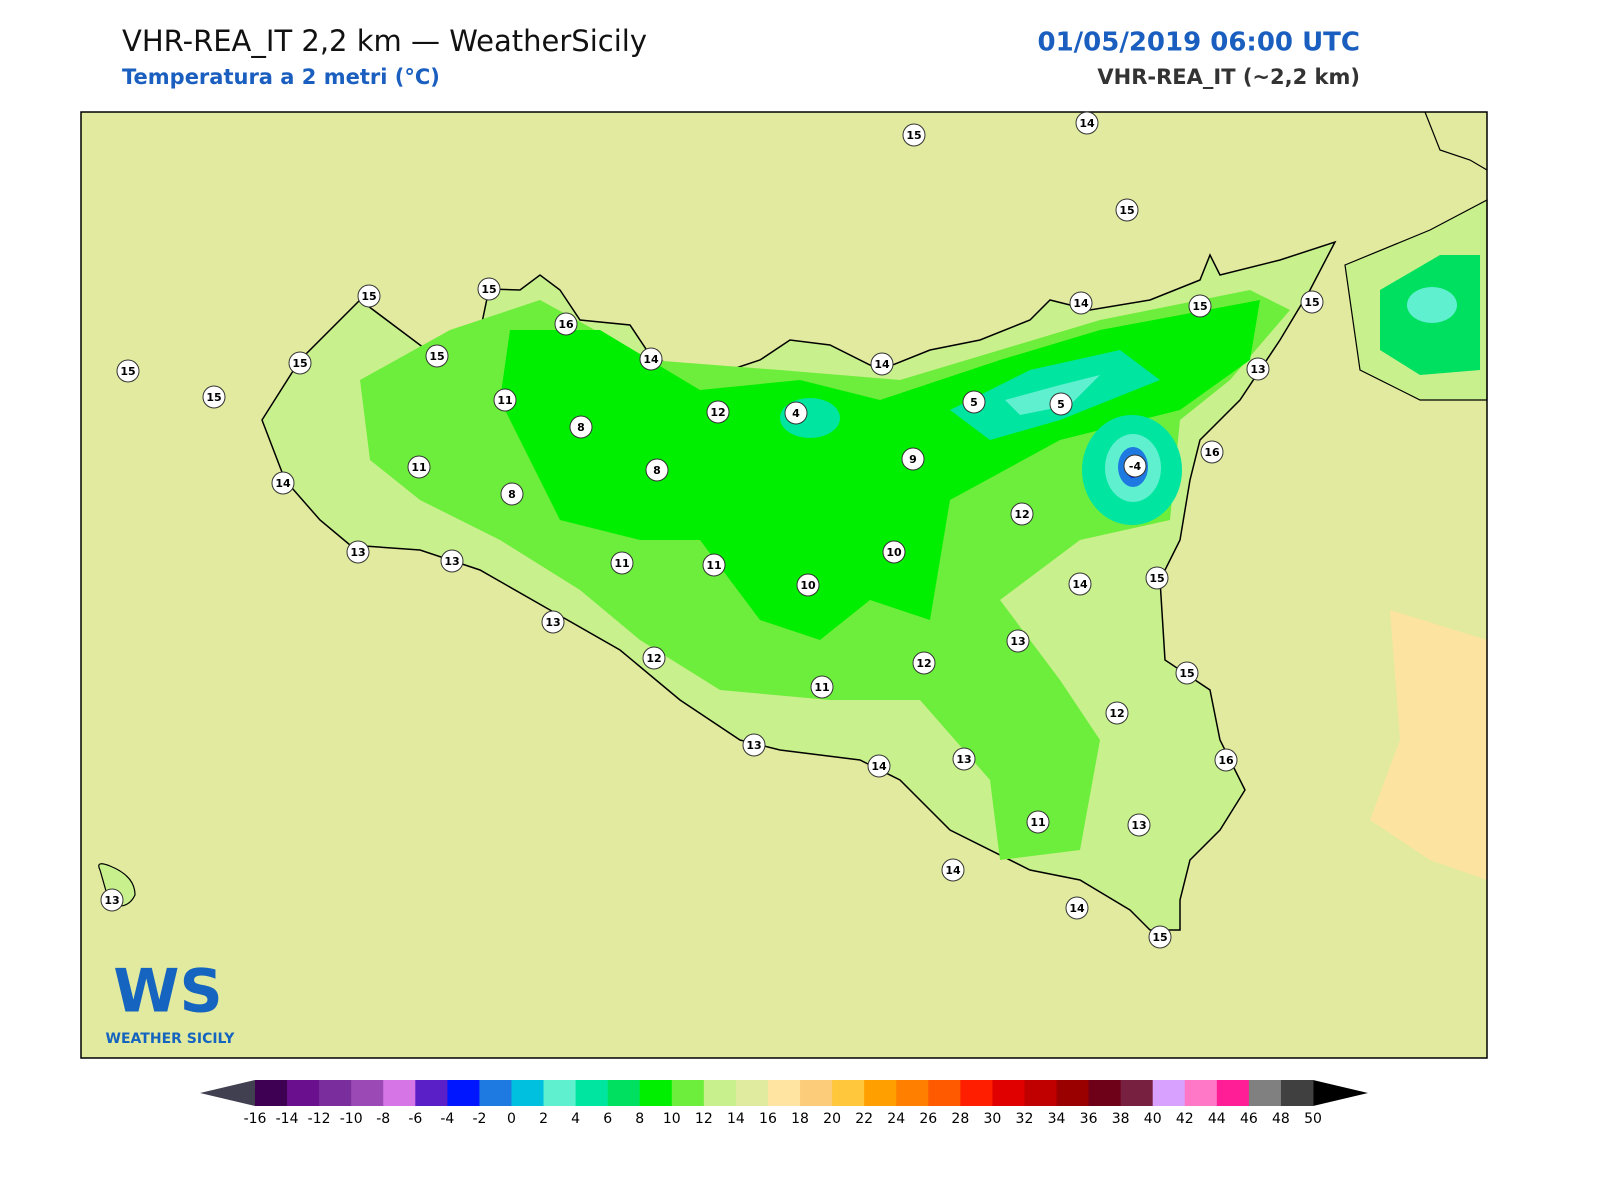  I want to click on colorbar-tick-label: 16, so click(768, 1119).